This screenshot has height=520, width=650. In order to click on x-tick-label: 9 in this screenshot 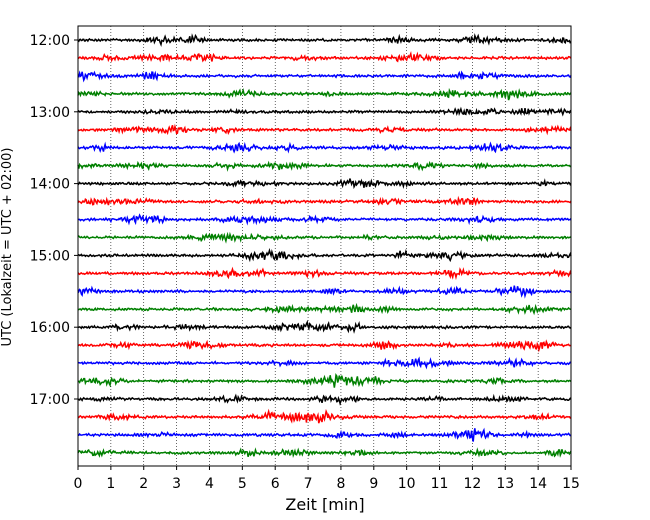, I will do `click(373, 484)`.